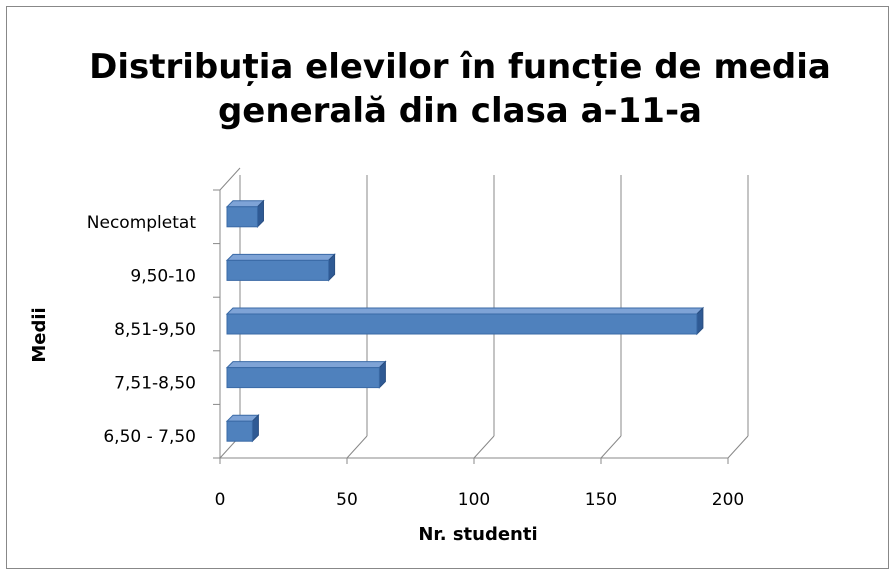 This screenshot has height=575, width=896. Describe the element at coordinates (474, 500) in the screenshot. I see `x-tick-label: 100` at that location.